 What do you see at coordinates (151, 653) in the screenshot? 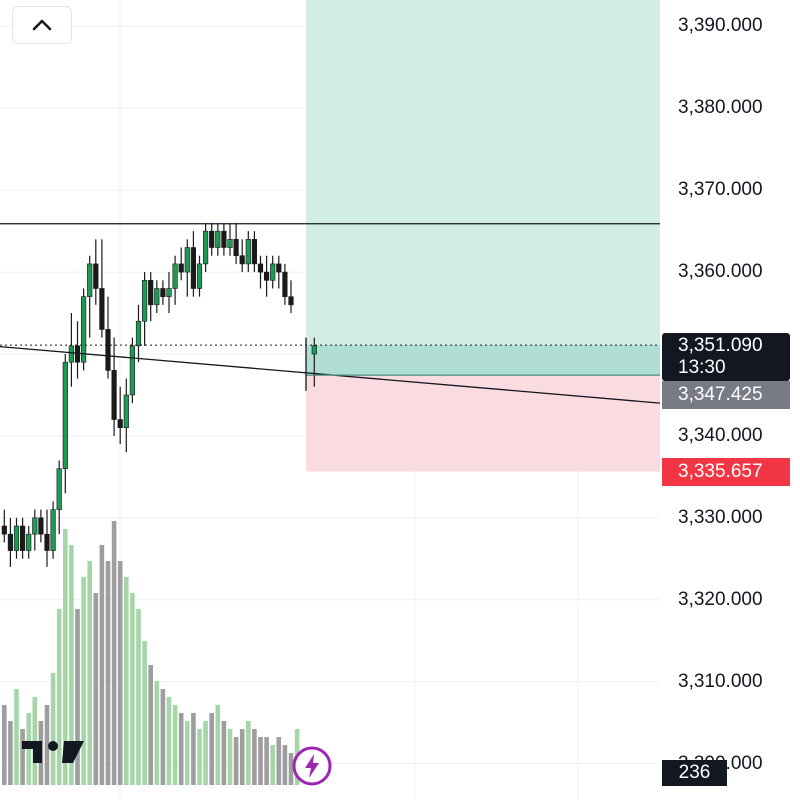
I see `volume-bars` at bounding box center [151, 653].